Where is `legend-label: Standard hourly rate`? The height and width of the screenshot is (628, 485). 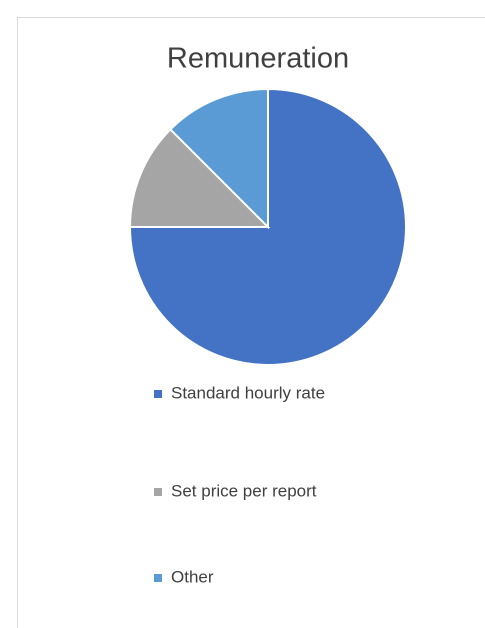 legend-label: Standard hourly rate is located at coordinates (248, 392).